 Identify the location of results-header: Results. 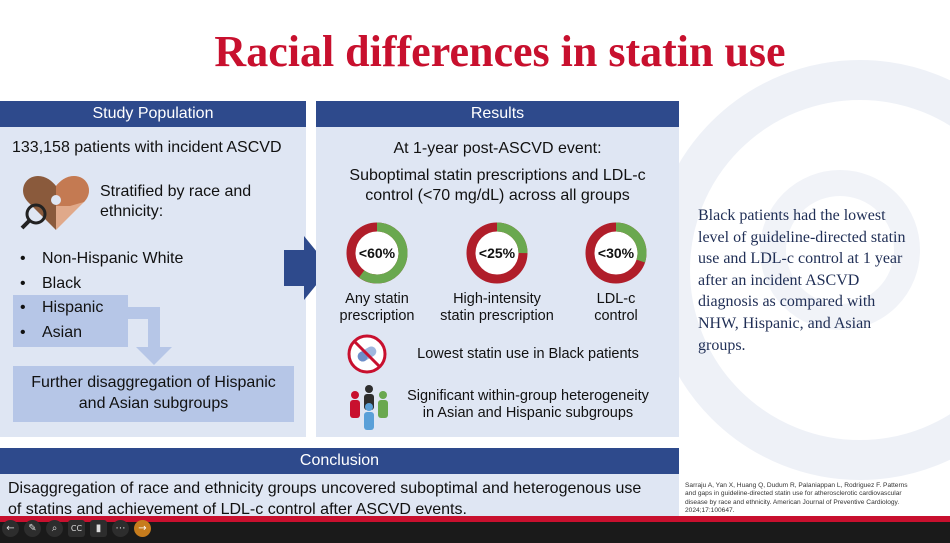
(497, 114).